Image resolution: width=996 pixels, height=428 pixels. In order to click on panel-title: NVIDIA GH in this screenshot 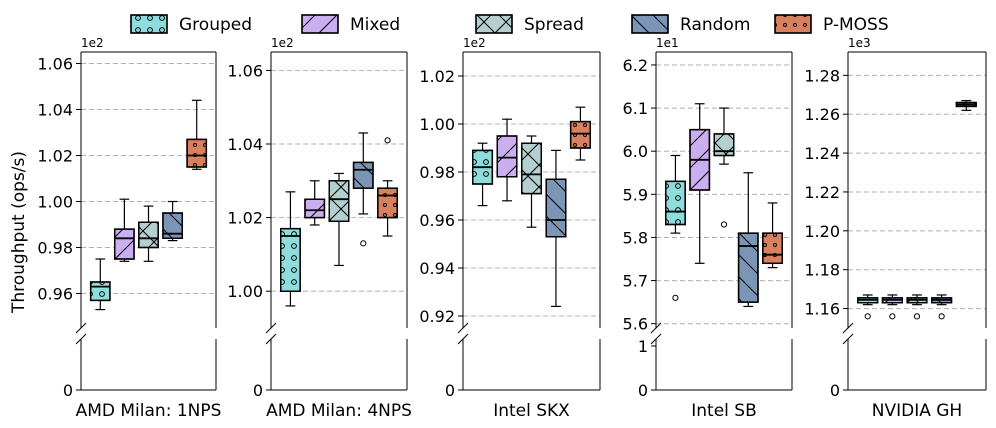, I will do `click(917, 411)`.